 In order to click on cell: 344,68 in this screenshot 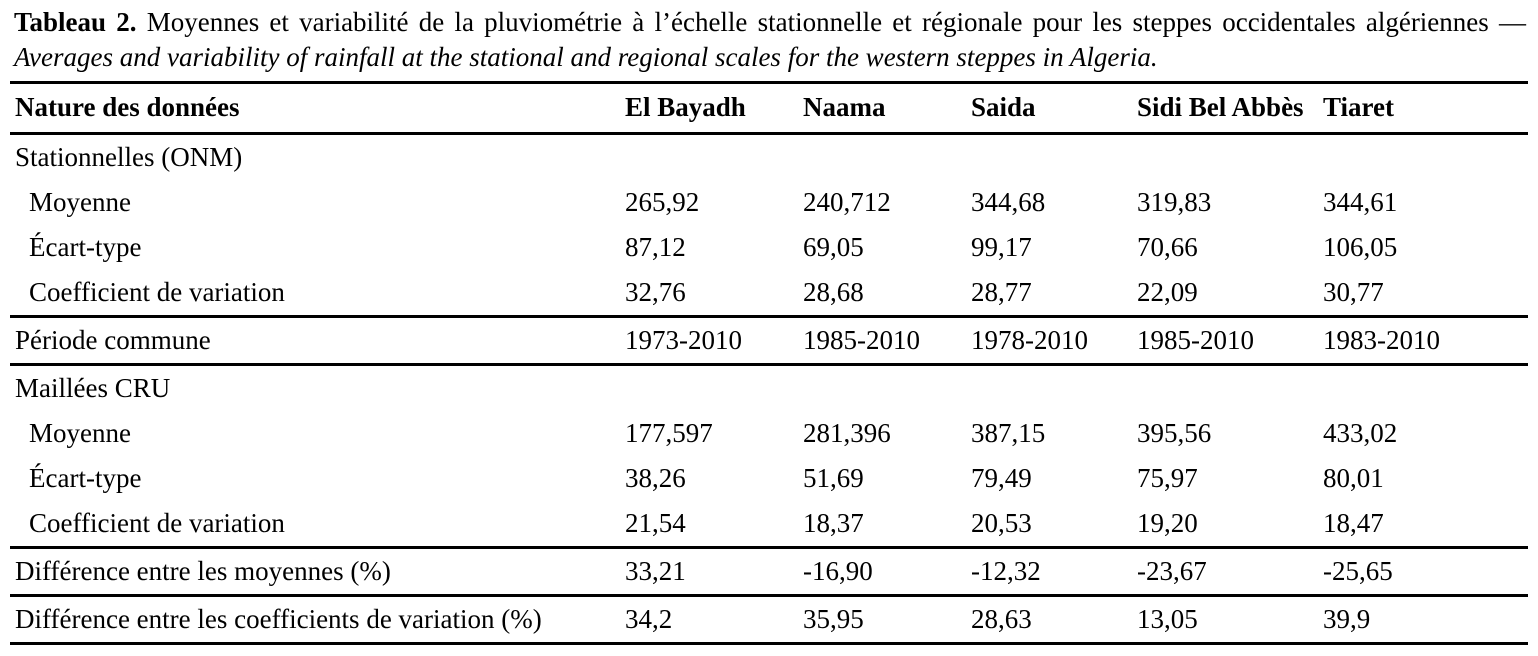, I will do `click(1008, 202)`.